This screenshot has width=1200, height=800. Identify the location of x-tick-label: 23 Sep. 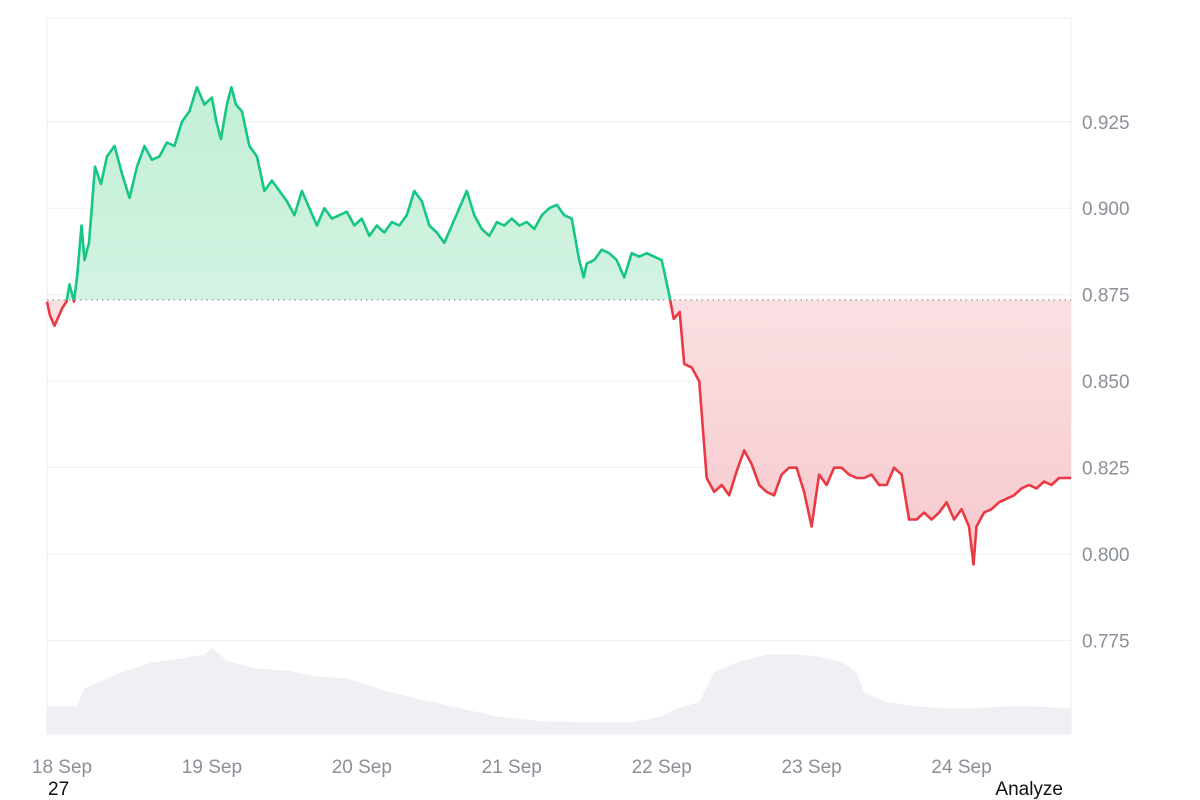
(812, 767).